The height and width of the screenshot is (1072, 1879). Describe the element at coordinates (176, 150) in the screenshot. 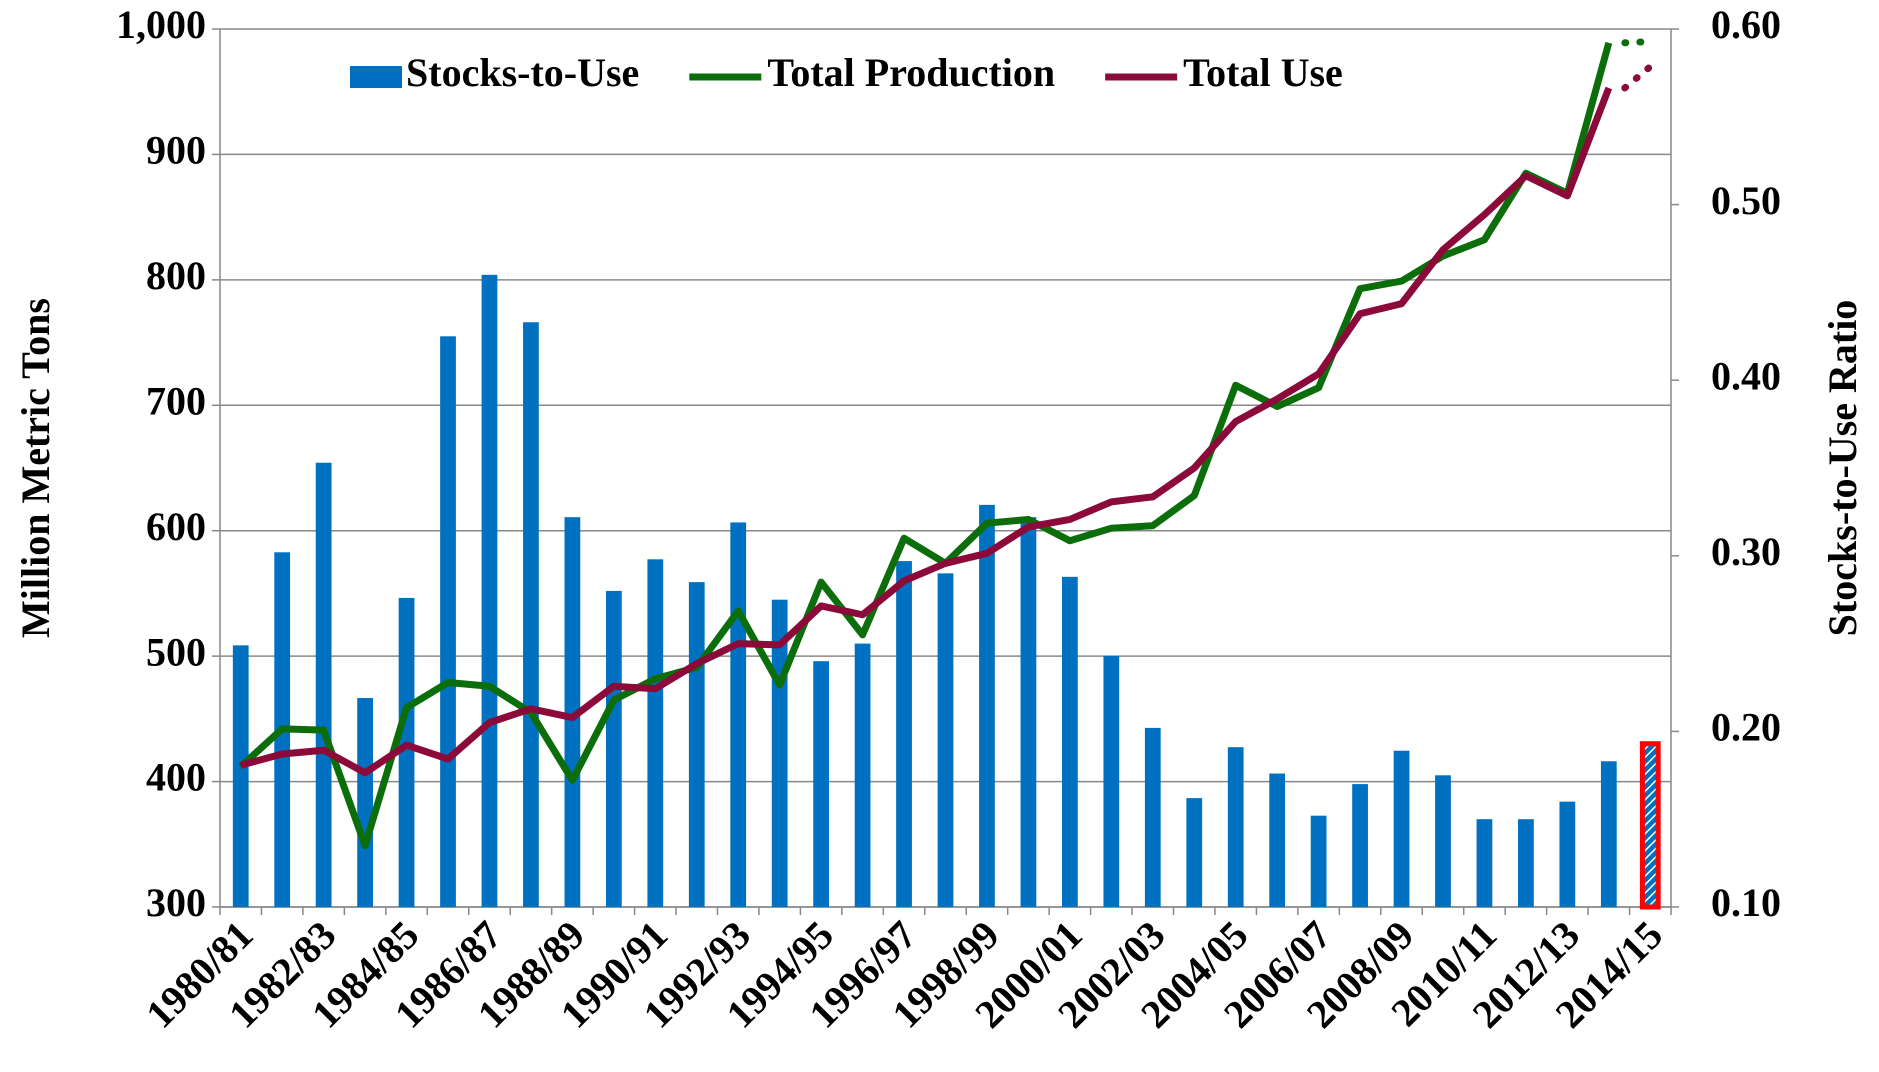

I see `y-tick-label: 900` at that location.